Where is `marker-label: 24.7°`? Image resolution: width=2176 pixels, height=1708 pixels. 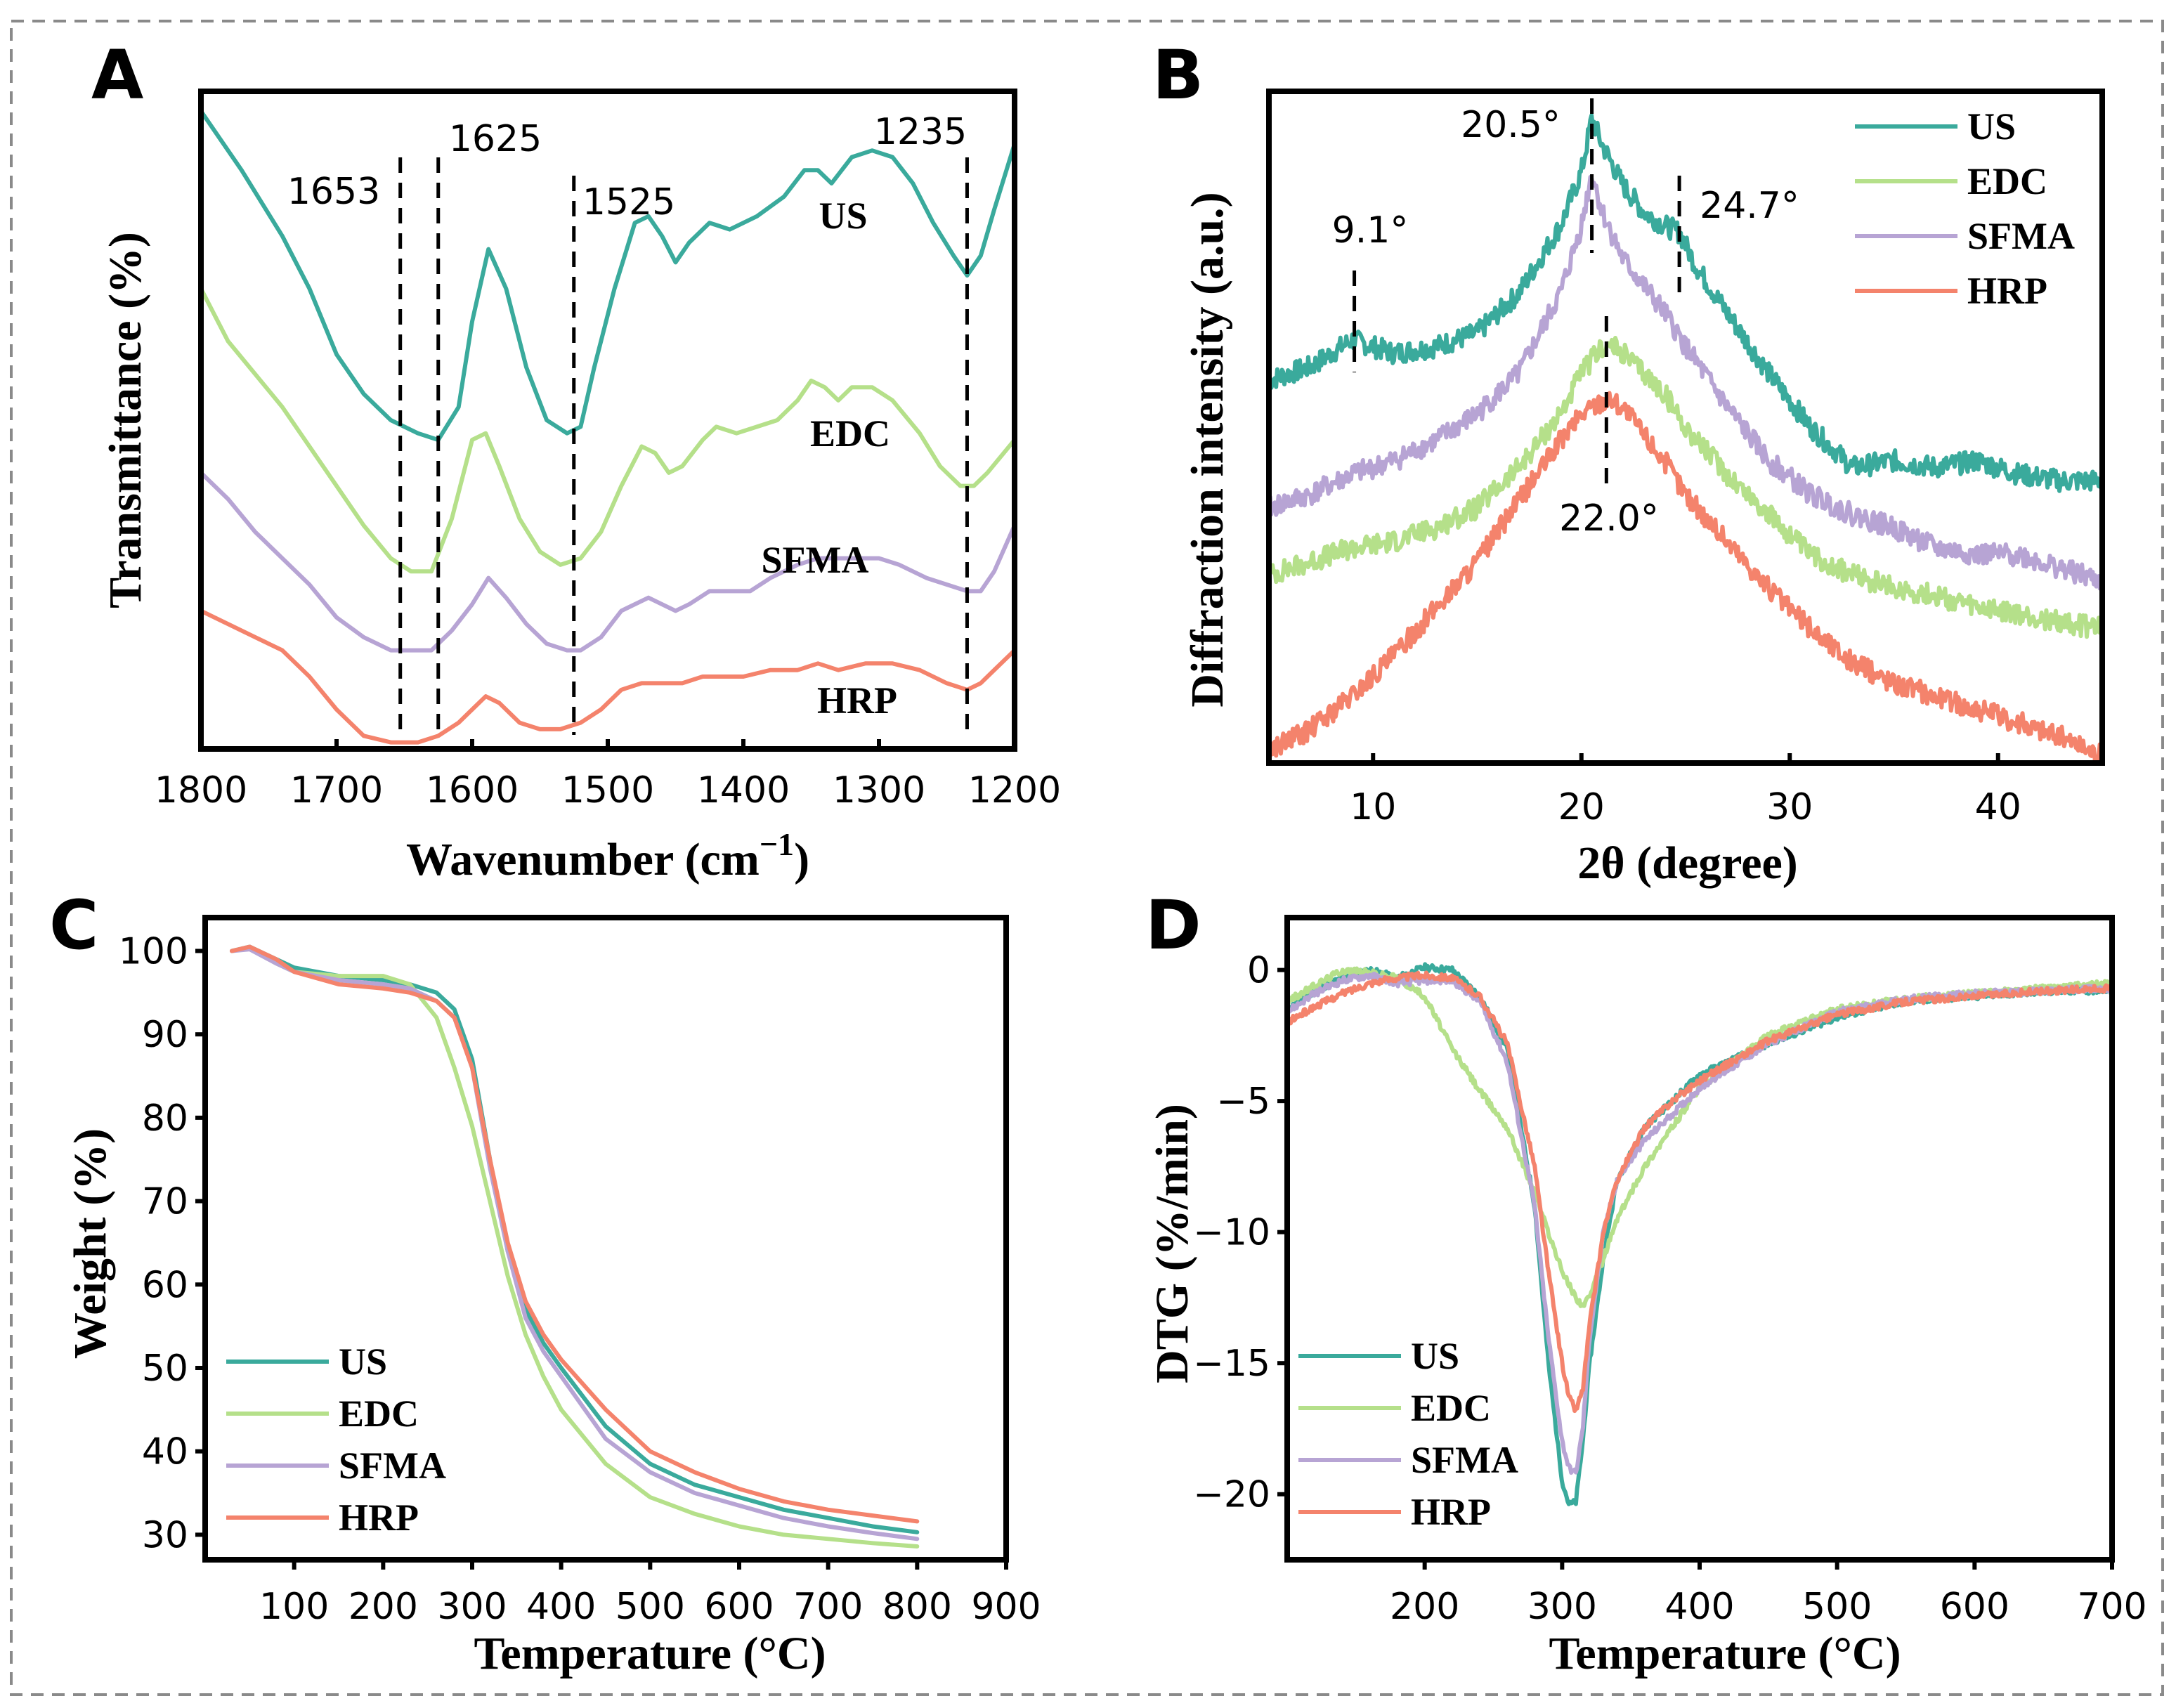
marker-label: 24.7° is located at coordinates (1749, 206).